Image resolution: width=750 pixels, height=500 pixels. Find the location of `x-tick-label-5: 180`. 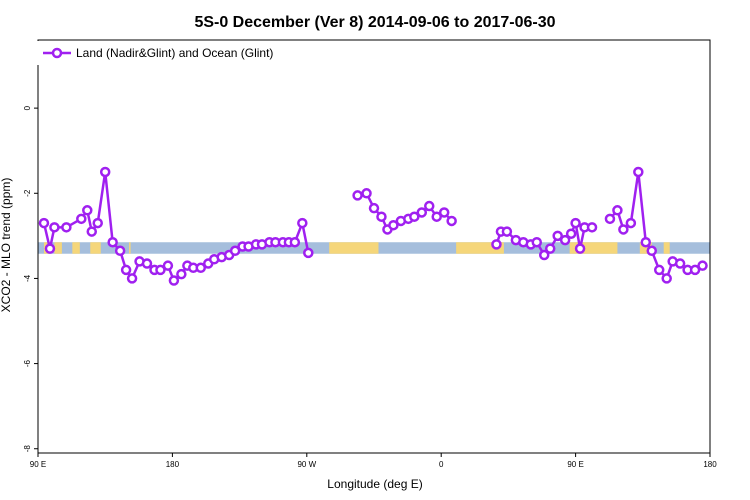

x-tick-label-5: 180 is located at coordinates (710, 464).